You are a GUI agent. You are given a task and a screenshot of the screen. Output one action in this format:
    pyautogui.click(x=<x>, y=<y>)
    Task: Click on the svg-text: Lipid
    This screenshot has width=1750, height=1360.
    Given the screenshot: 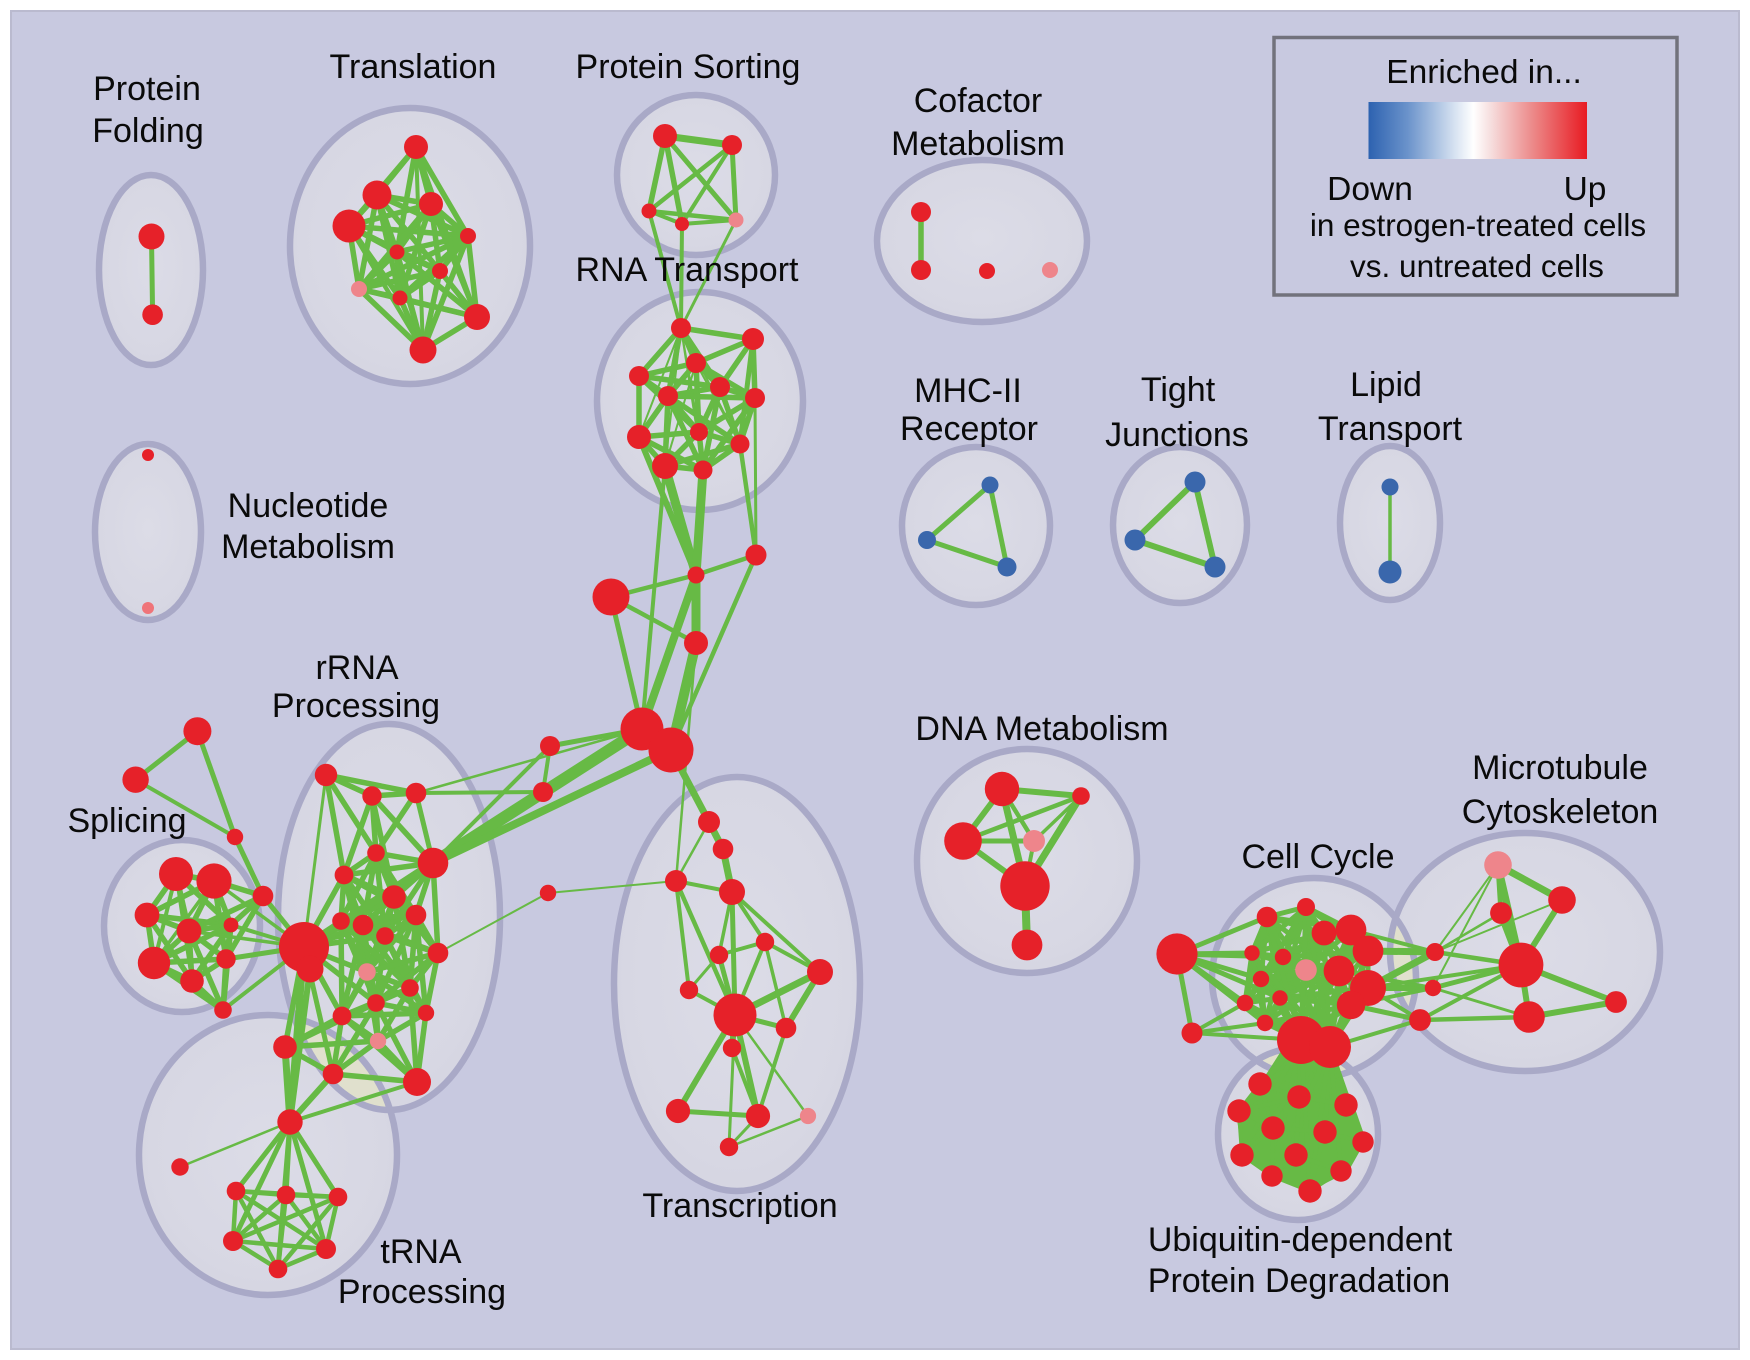 What is the action you would take?
    pyautogui.click(x=1386, y=385)
    